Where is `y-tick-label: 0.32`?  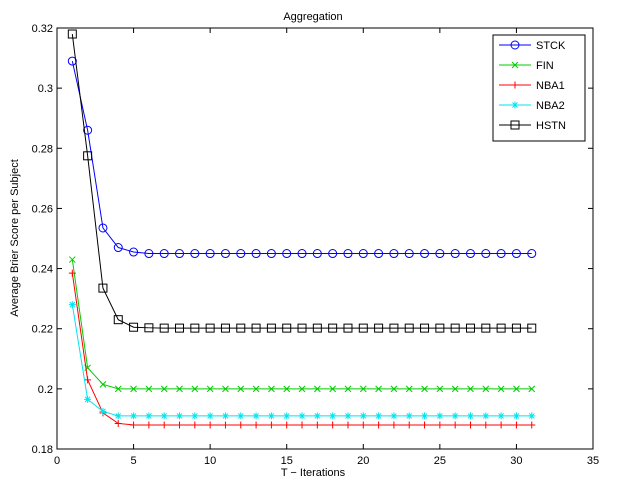
y-tick-label: 0.32 is located at coordinates (42, 29).